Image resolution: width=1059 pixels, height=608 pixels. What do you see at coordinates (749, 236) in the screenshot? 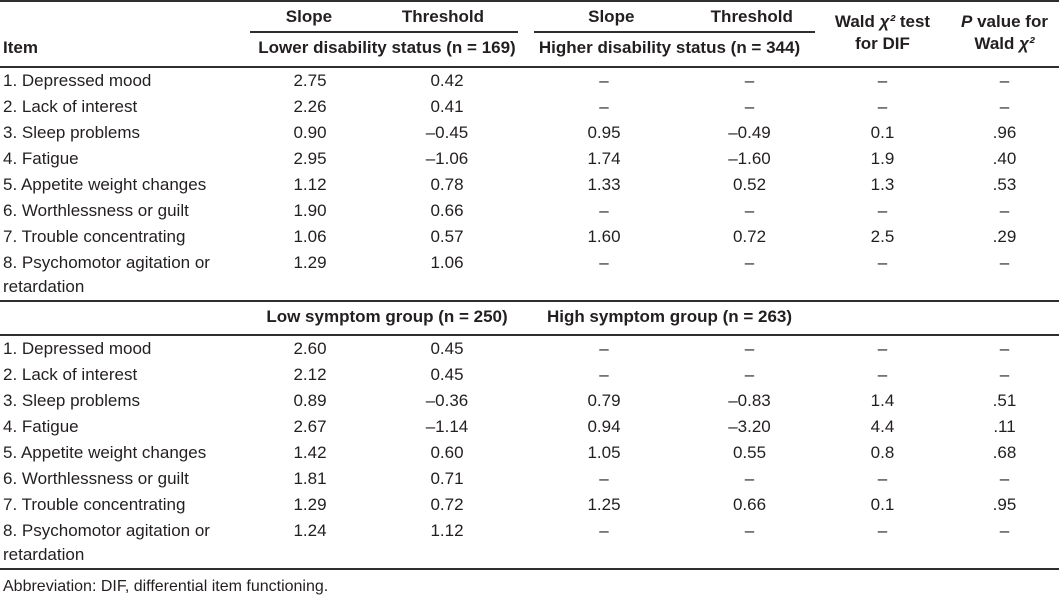
I see `cell-group2-threshold: 0.72` at bounding box center [749, 236].